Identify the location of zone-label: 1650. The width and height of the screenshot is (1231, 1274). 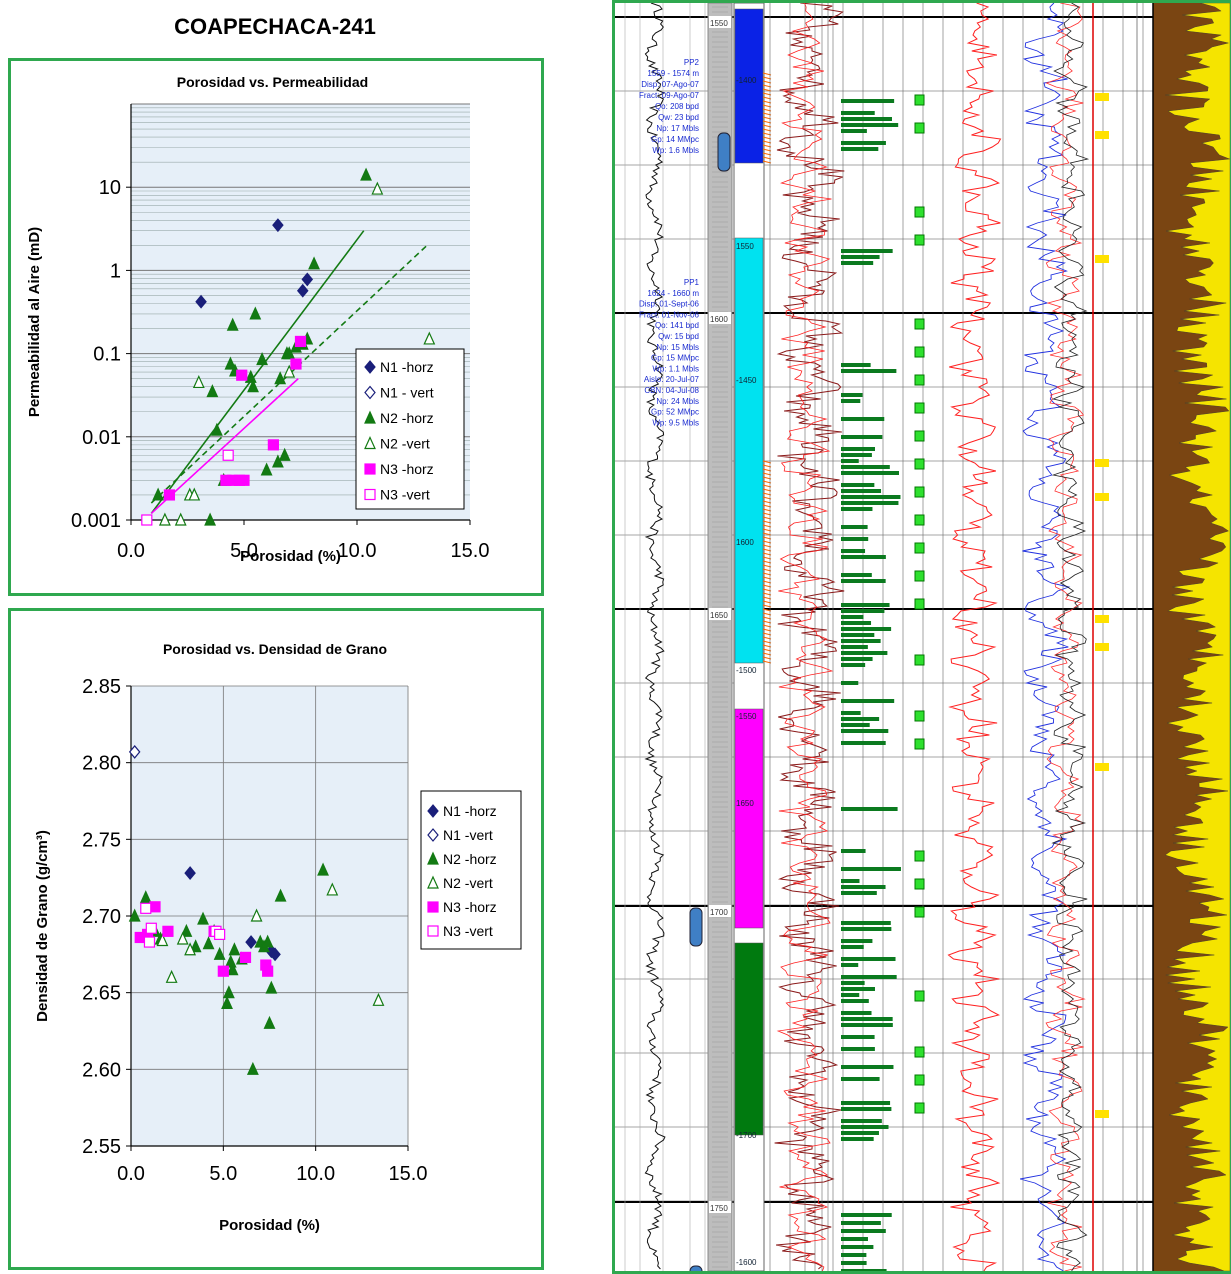
(745, 803).